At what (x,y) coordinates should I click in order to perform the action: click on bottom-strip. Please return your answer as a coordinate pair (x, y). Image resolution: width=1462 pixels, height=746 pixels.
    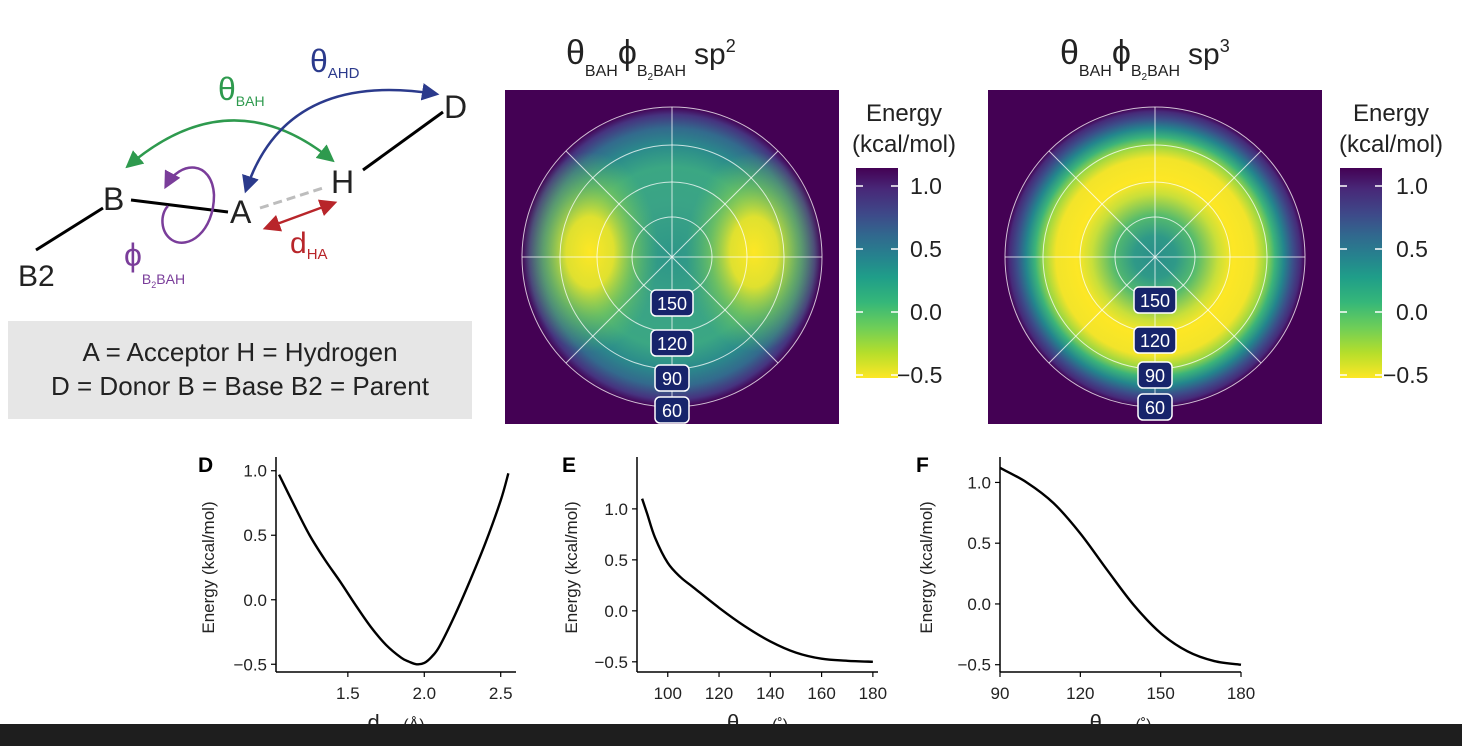
    Looking at the image, I should click on (731, 735).